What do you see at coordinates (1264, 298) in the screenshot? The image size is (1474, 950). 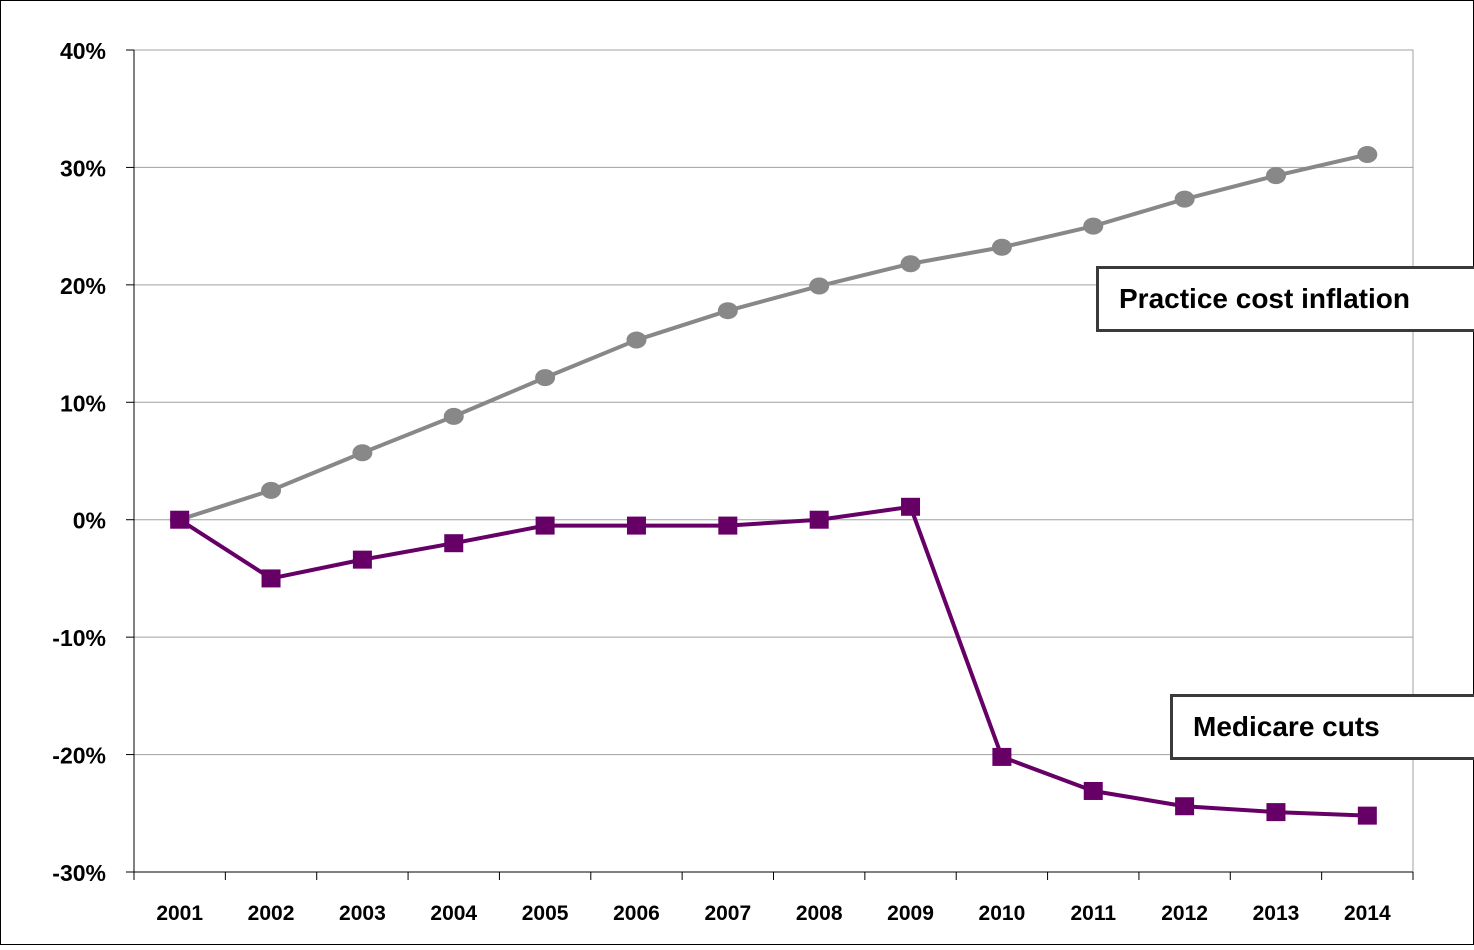 I see `label-practice-cost-inflation-text: Practice cost inflation` at bounding box center [1264, 298].